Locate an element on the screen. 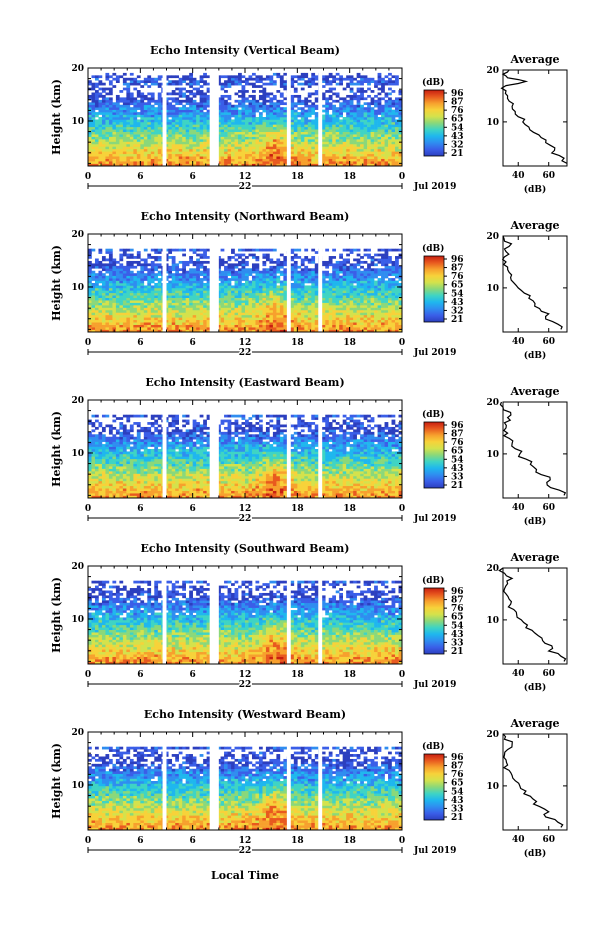 This screenshot has width=616, height=929. profile-x-tick-label: 60 is located at coordinates (548, 176).